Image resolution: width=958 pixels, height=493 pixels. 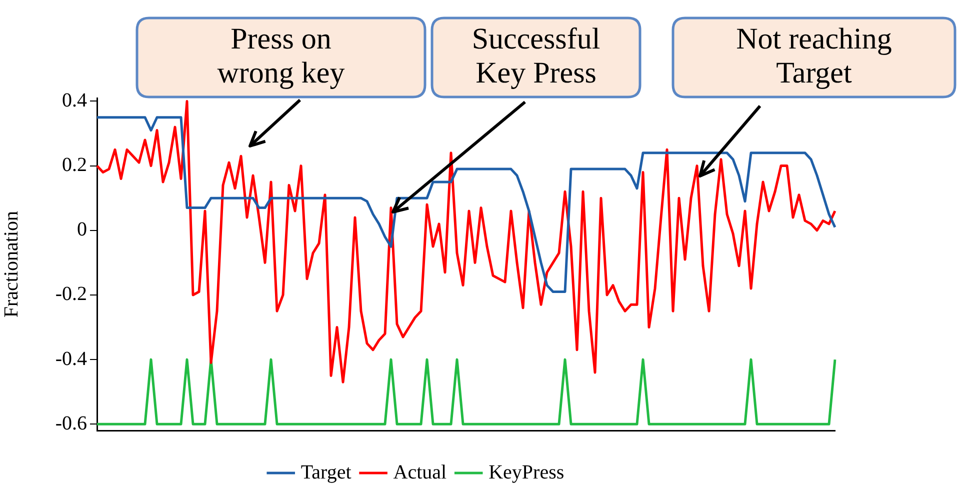 What do you see at coordinates (11, 264) in the screenshot?
I see `y-axis-title: Fractionation` at bounding box center [11, 264].